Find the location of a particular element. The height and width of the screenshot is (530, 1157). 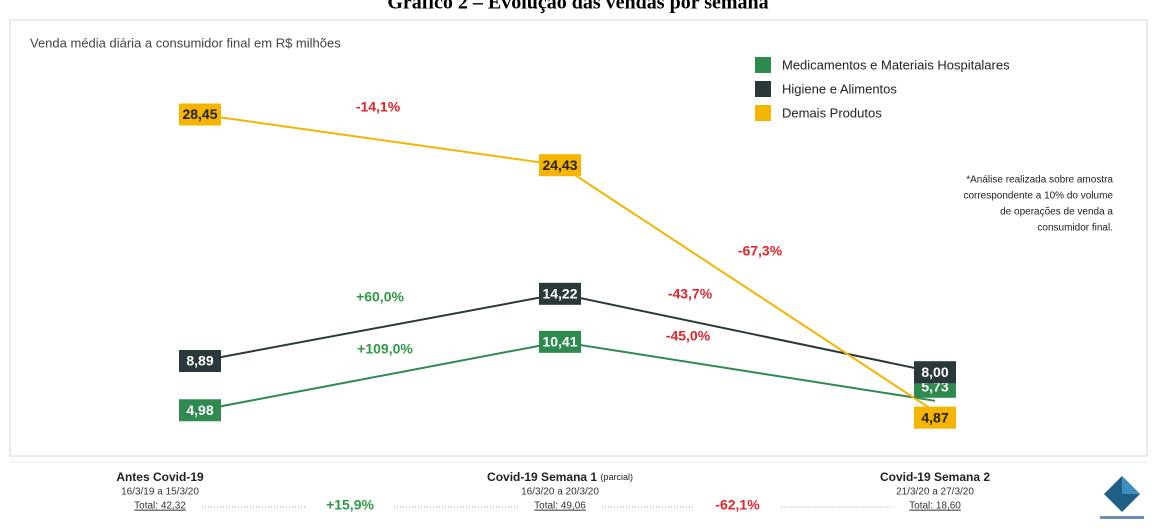

data-label: 8,89 is located at coordinates (199, 361).